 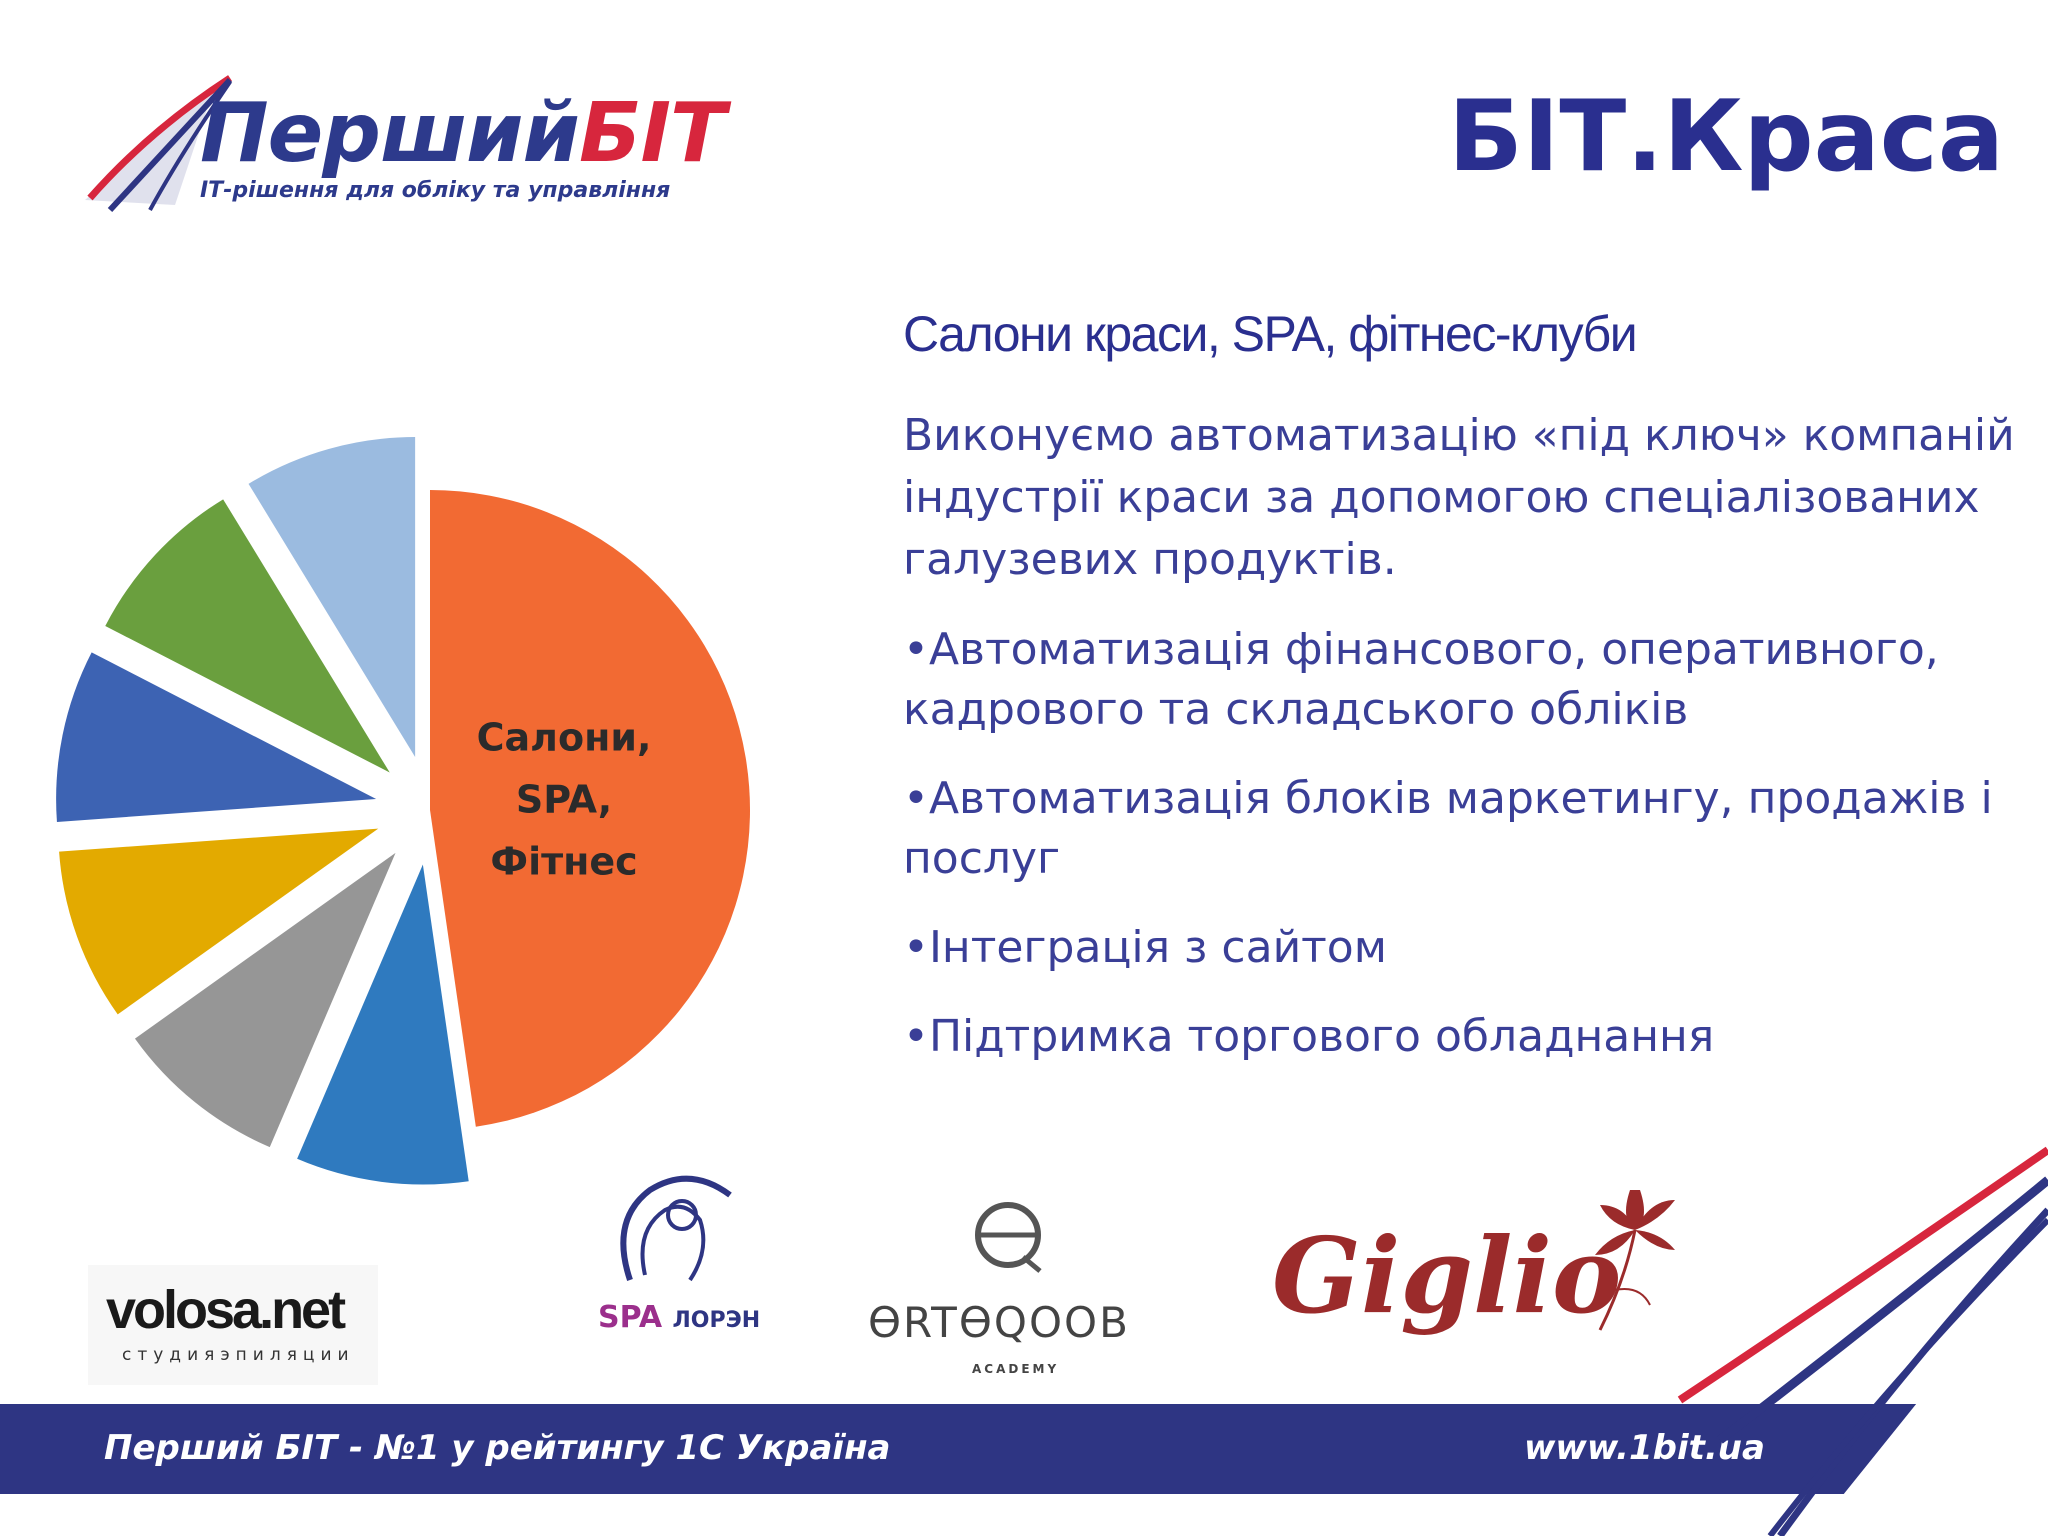 What do you see at coordinates (435, 190) in the screenshot?
I see `company-logo-tagline: ІТ-рішення для обліку та управління` at bounding box center [435, 190].